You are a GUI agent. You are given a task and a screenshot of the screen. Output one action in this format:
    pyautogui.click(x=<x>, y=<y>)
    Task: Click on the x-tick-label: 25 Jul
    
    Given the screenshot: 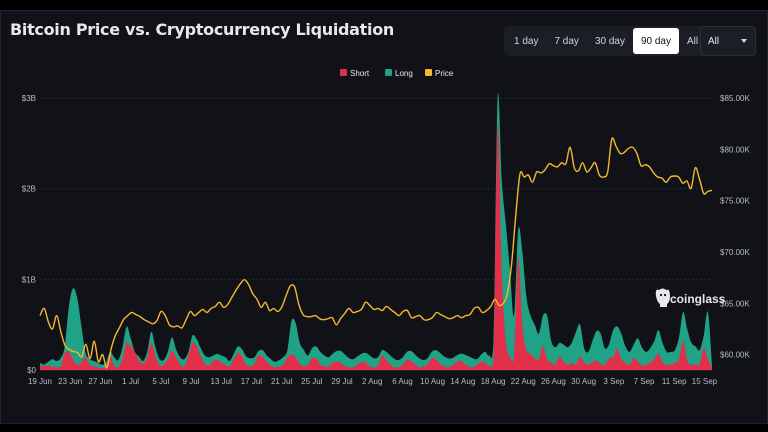 What is the action you would take?
    pyautogui.click(x=312, y=381)
    